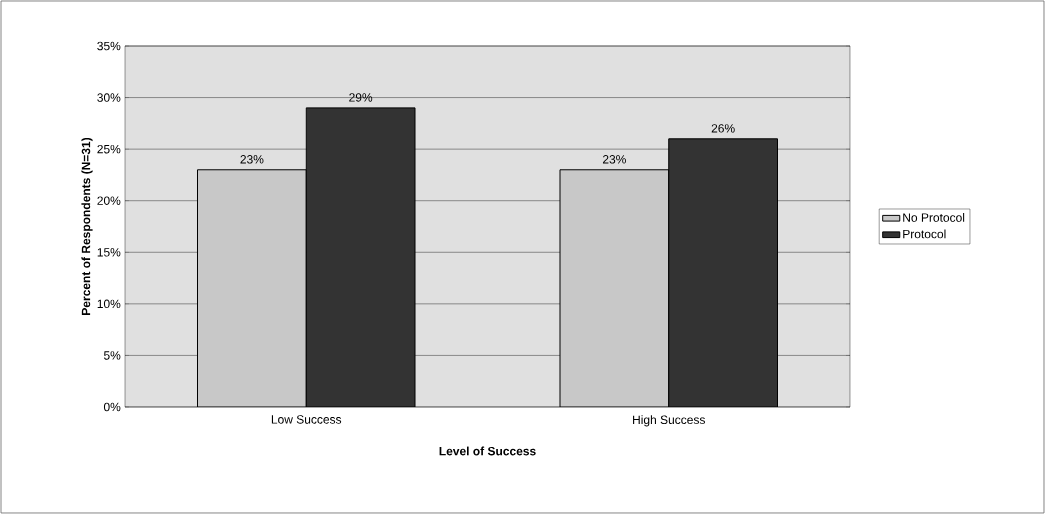 Image resolution: width=1045 pixels, height=514 pixels. I want to click on y-tick-label: 15%, so click(109, 252).